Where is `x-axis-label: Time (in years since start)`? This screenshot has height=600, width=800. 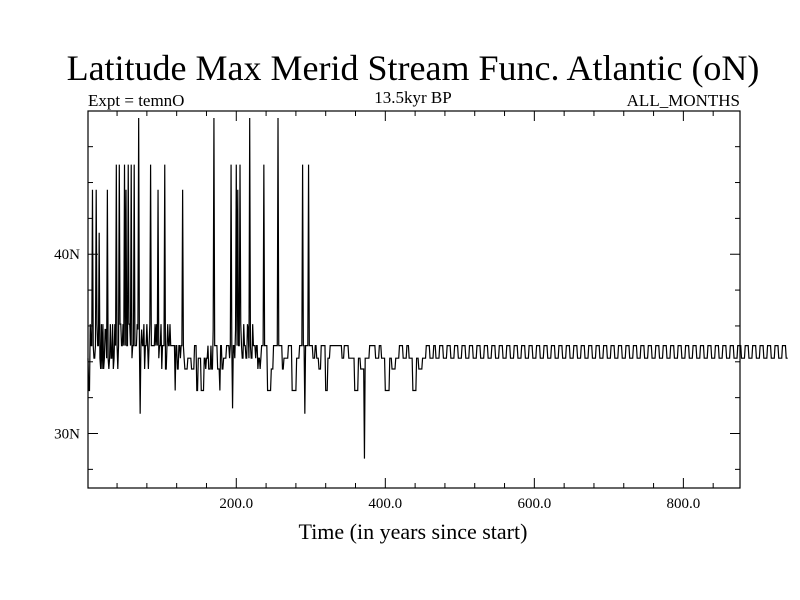
x-axis-label: Time (in years since start) is located at coordinates (413, 531).